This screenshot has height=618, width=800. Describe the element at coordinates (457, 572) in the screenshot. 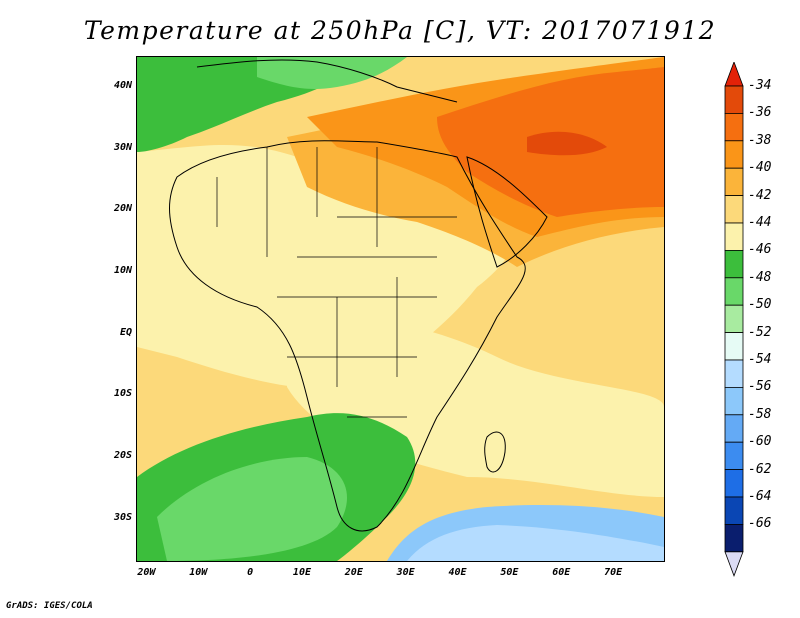

I see `lon-tick-label: 40E` at that location.